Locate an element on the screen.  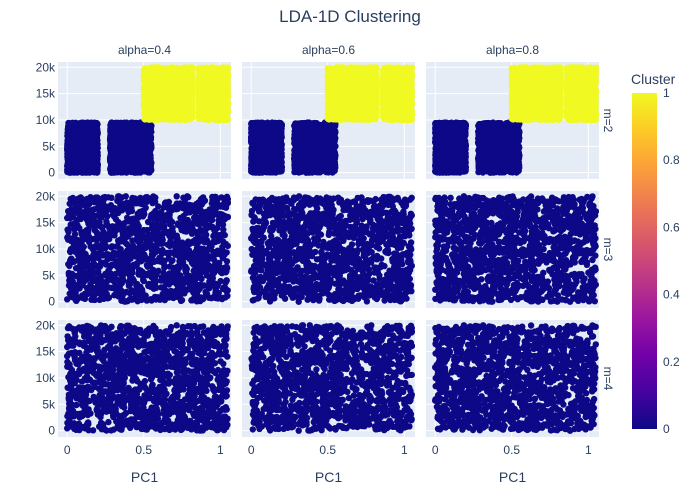
scatter-points is located at coordinates (147, 120).